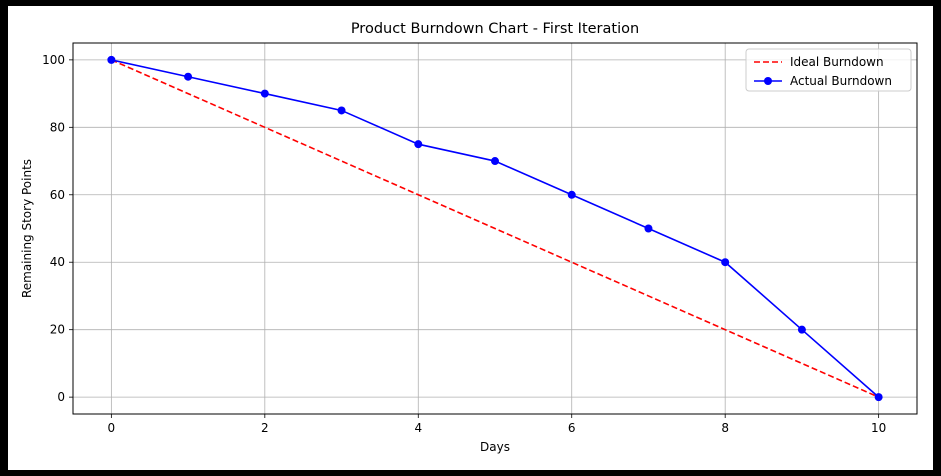  Describe the element at coordinates (112, 428) in the screenshot. I see `x-tick-label-0: 0` at that location.